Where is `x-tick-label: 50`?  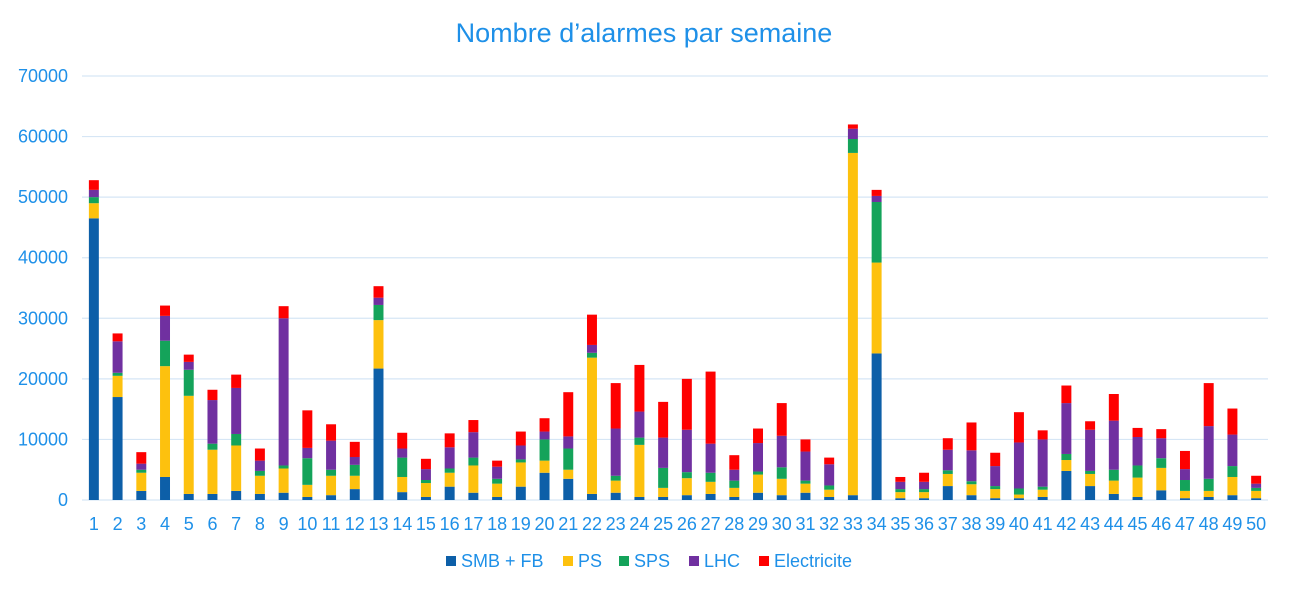 x-tick-label: 50 is located at coordinates (1256, 524).